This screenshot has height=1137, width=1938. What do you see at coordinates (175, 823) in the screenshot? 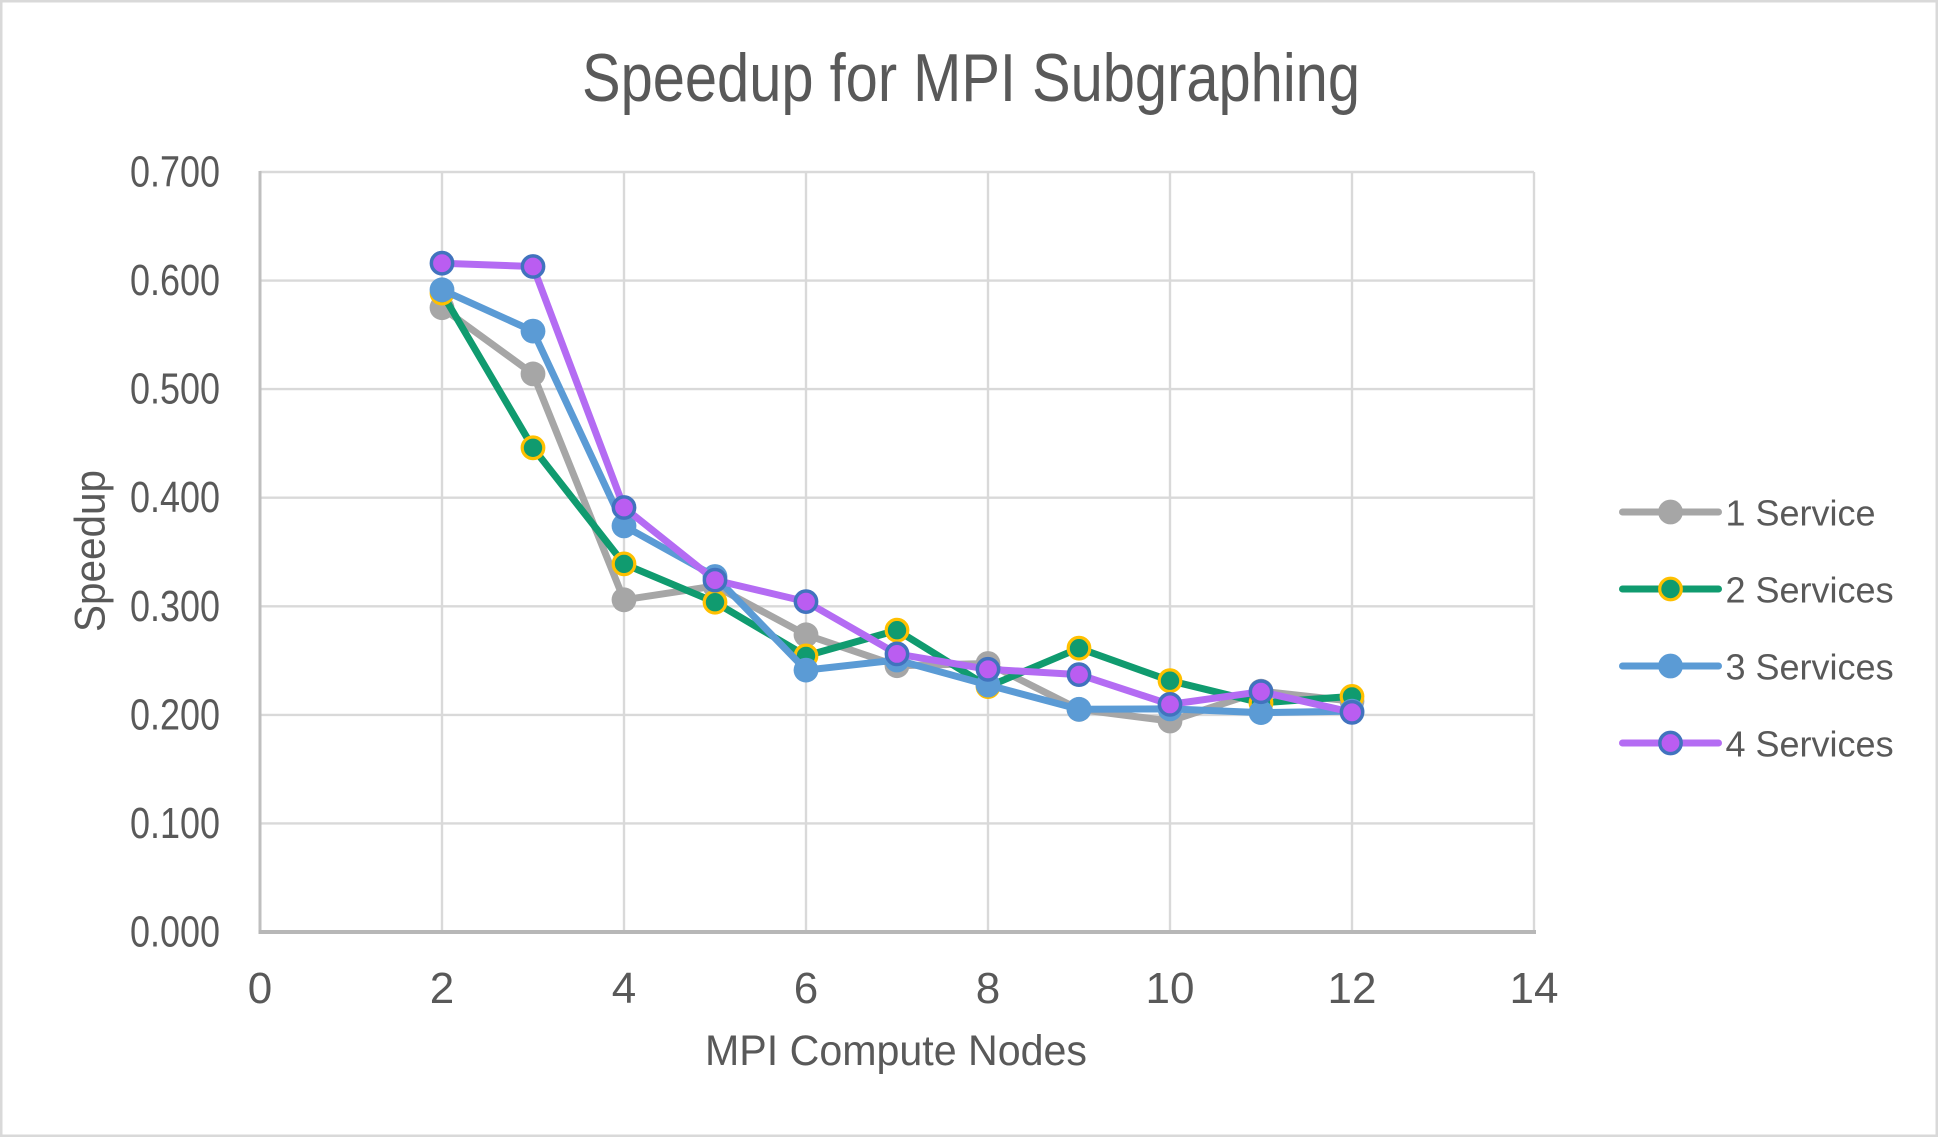
I see `svg-text: 0.100` at bounding box center [175, 823].